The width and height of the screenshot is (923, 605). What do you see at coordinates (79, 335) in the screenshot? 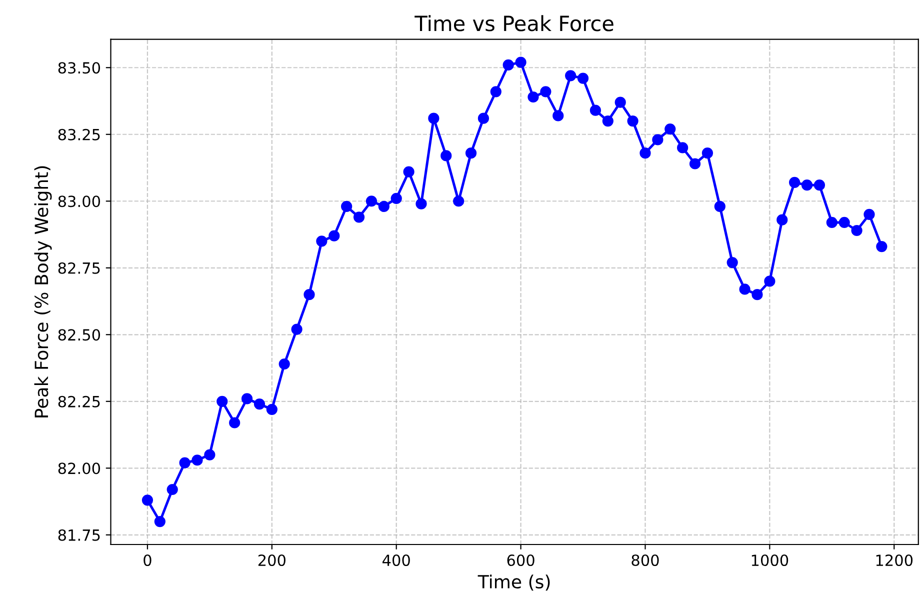
I see `y-tick-label: 82.50` at bounding box center [79, 335].